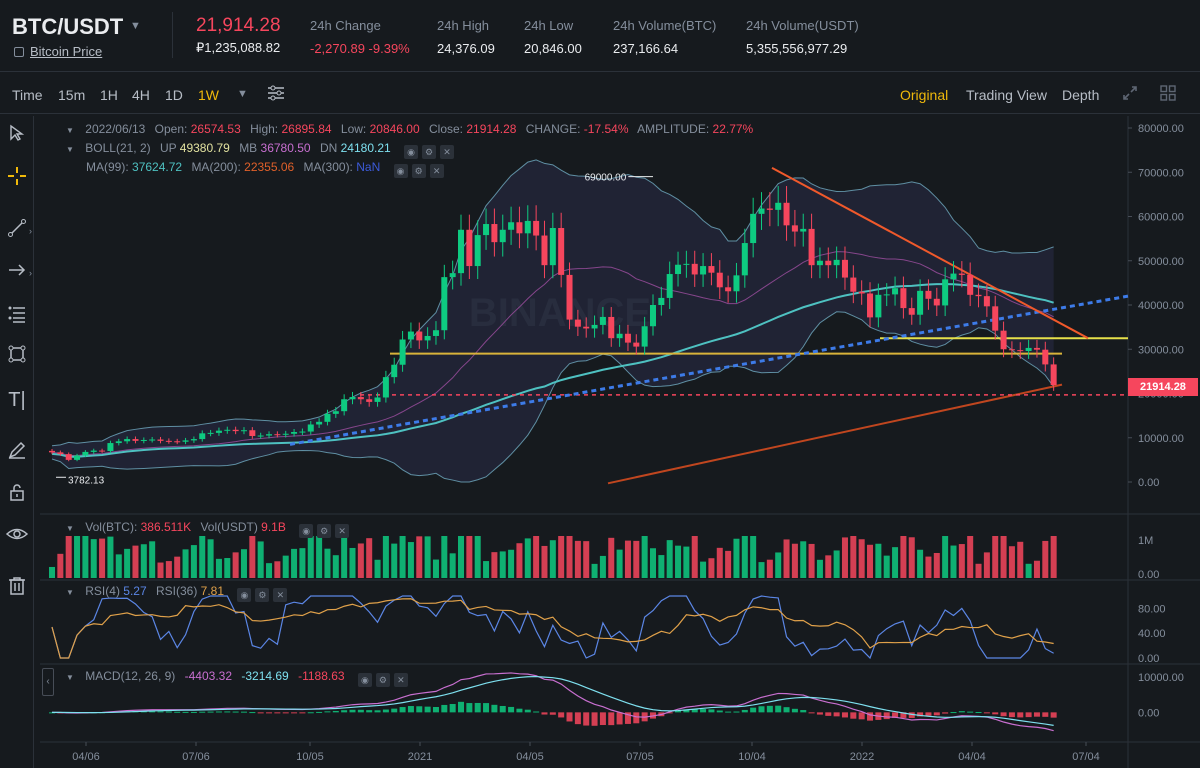 The height and width of the screenshot is (768, 1200). Describe the element at coordinates (1130, 95) in the screenshot. I see `fullscreen-icon` at that location.